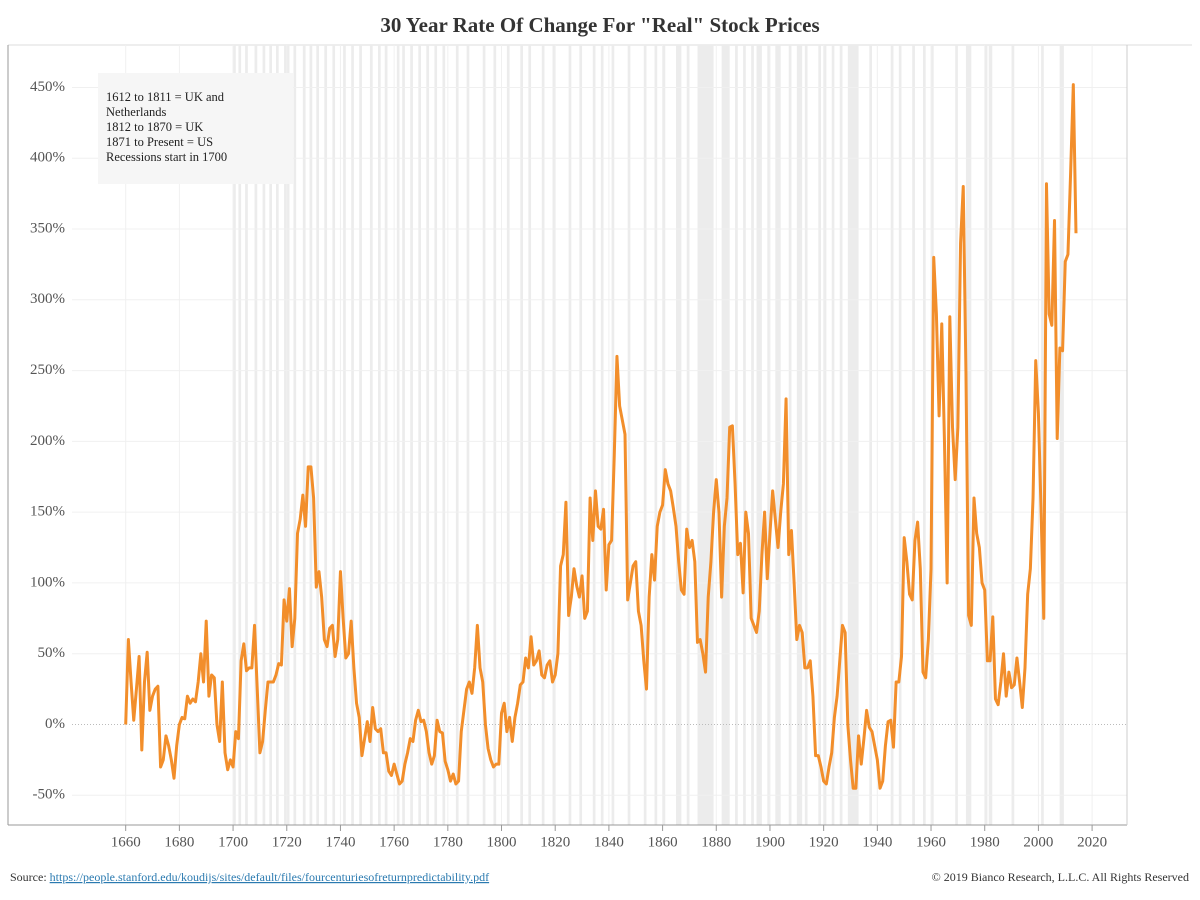  I want to click on y-tick-label: -50%, so click(49, 795).